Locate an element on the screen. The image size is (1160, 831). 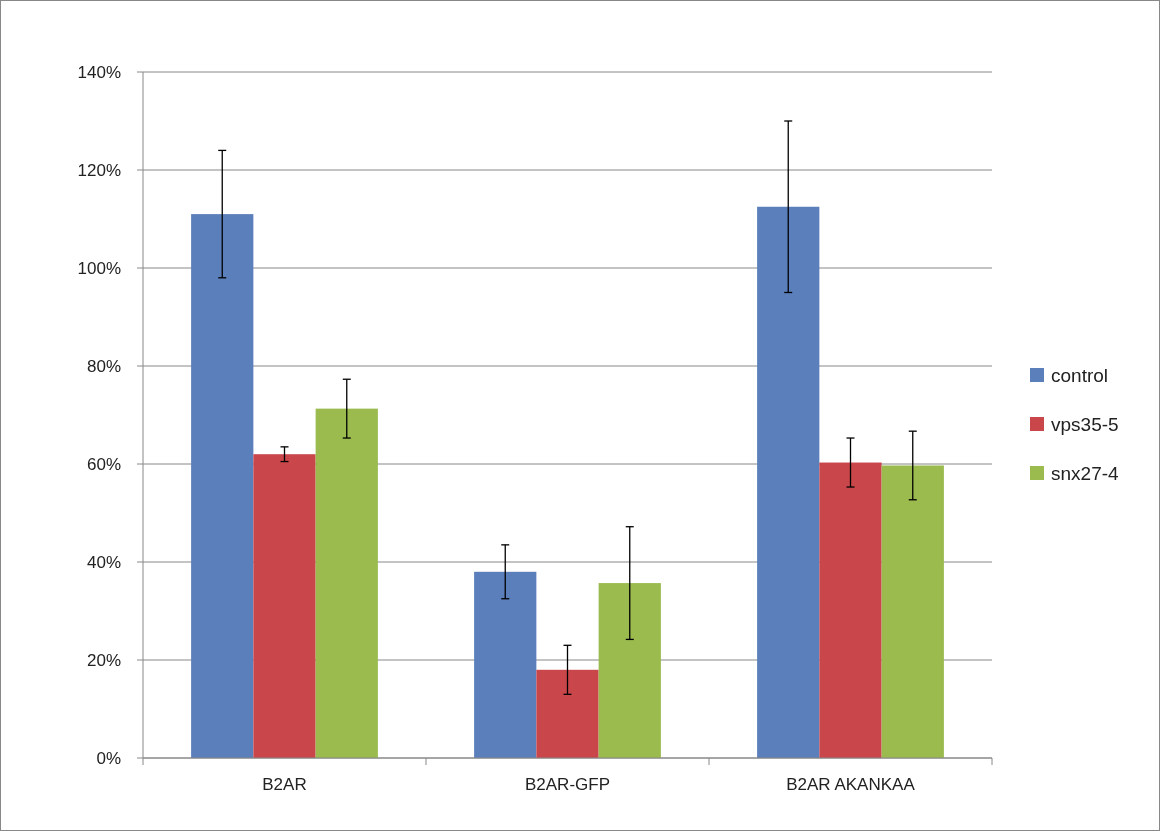
y-tick-label: 100% is located at coordinates (99, 268).